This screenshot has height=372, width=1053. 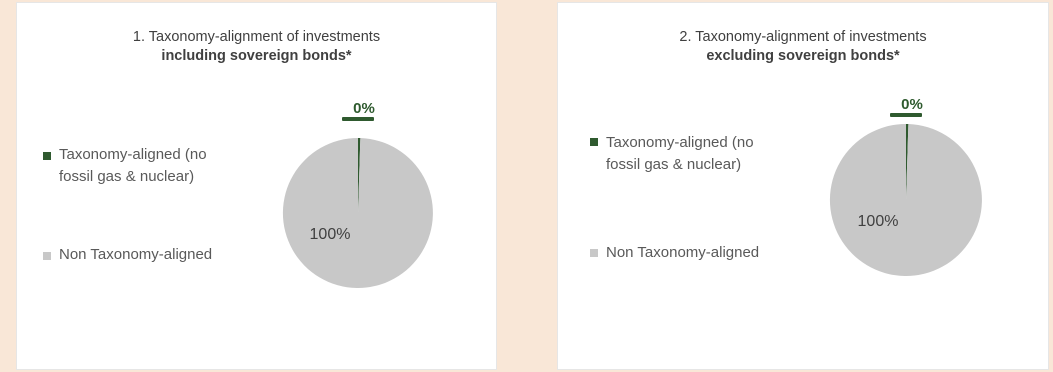 I want to click on chart-title-line-2: including sovereign bonds*, so click(x=256, y=56).